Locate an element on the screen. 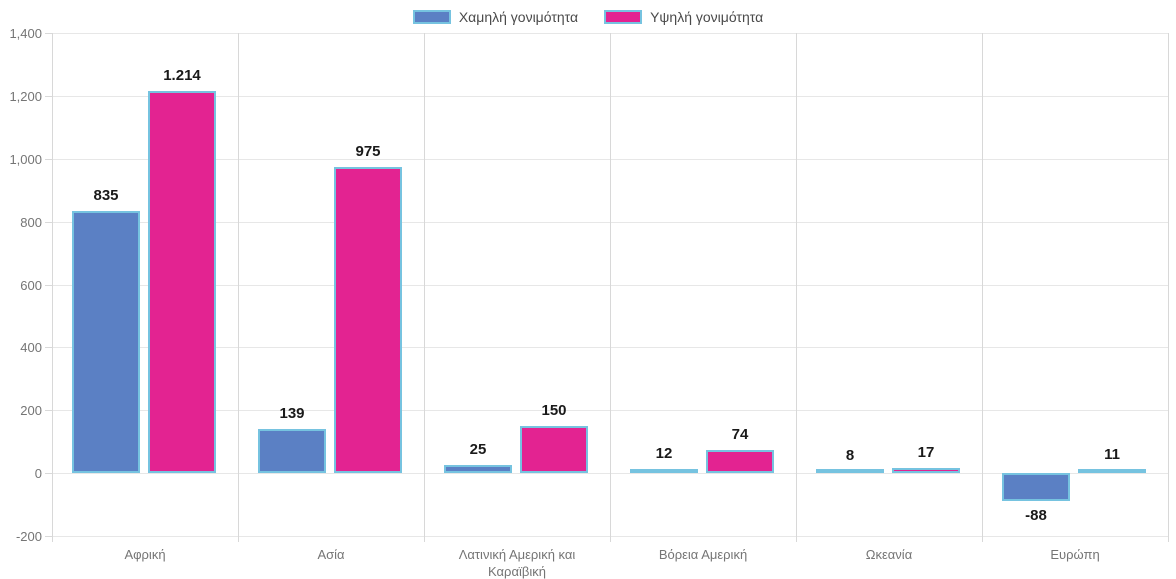 This screenshot has height=579, width=1176. y-axis-label: 1,200 is located at coordinates (25, 96).